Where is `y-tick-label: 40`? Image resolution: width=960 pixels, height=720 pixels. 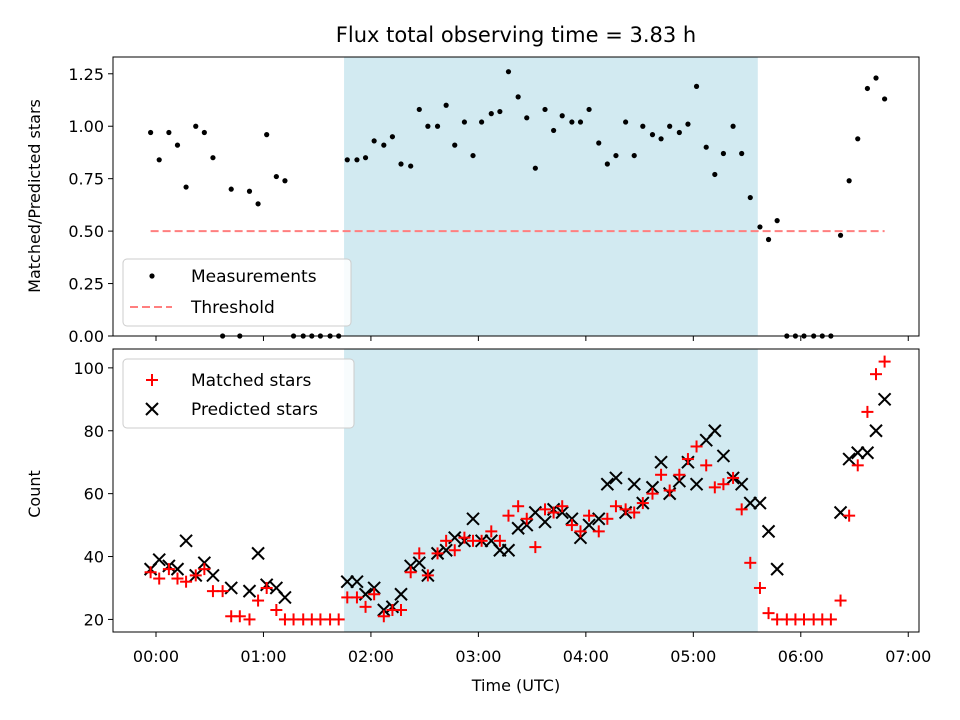
y-tick-label: 40 is located at coordinates (94, 557).